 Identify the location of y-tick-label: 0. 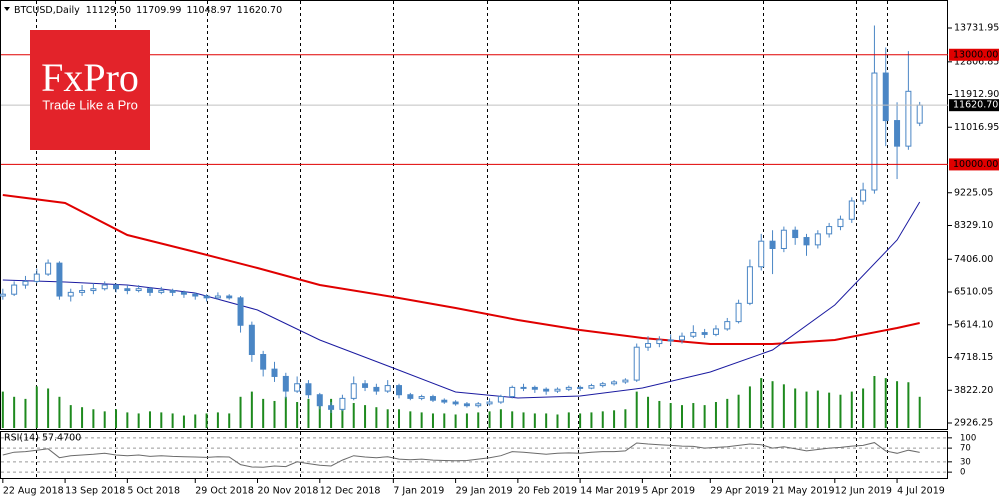
(962, 473).